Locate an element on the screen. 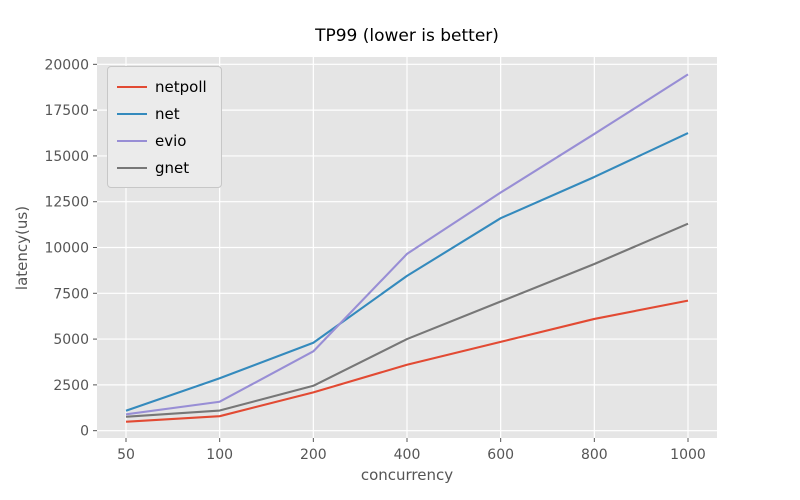 The width and height of the screenshot is (800, 500). y-tick-label: 12500 is located at coordinates (66, 203).